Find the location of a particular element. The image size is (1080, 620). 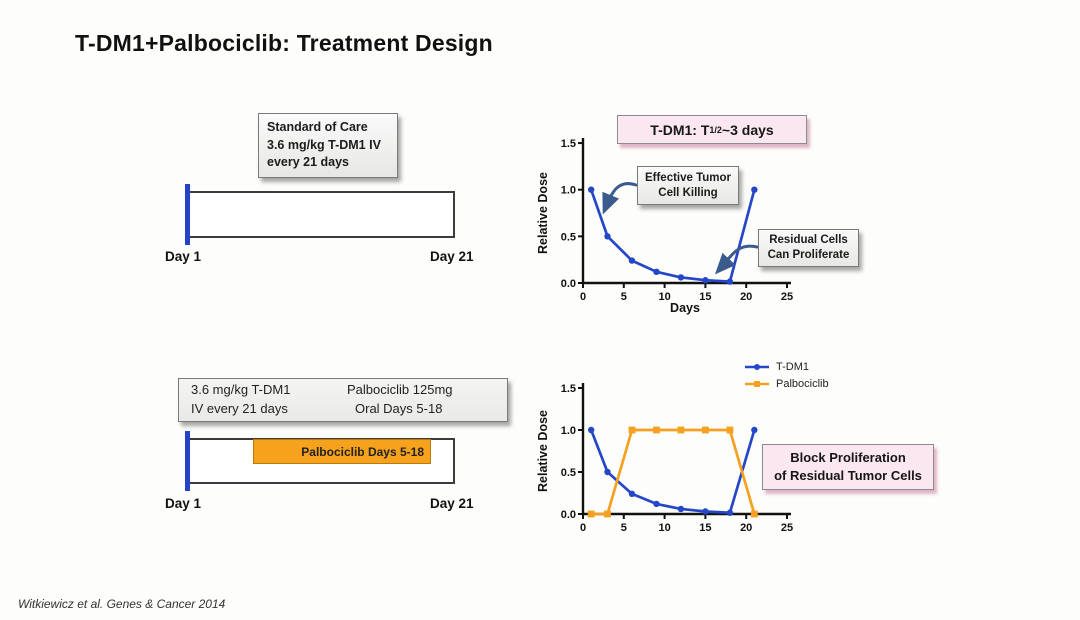

soc-line-3: every 21 days is located at coordinates (308, 162).